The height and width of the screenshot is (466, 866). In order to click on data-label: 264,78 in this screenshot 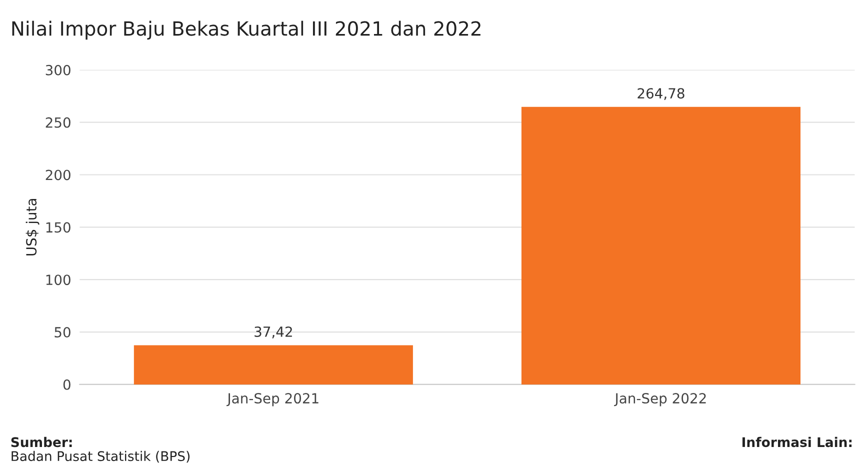, I will do `click(661, 94)`.